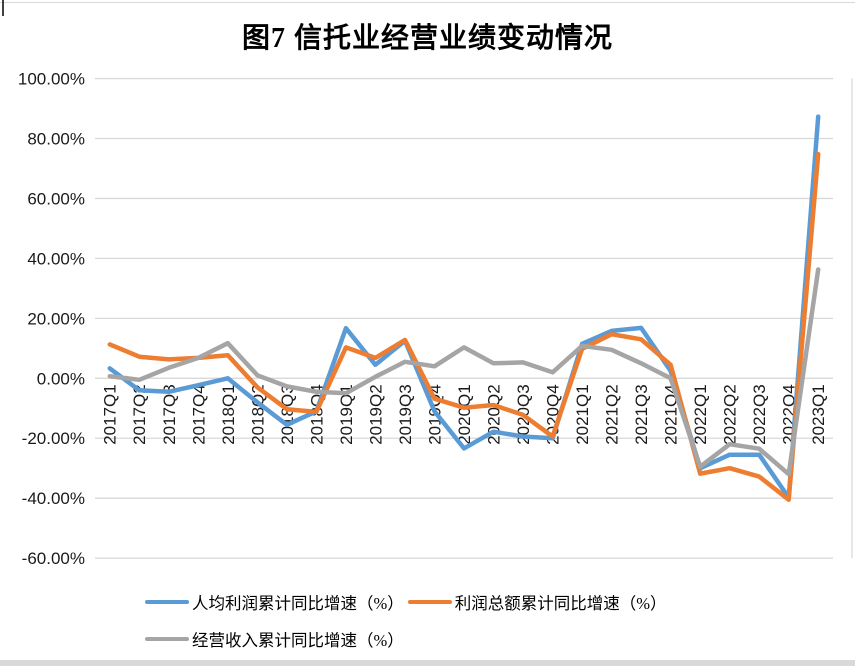  What do you see at coordinates (139, 414) in the screenshot?
I see `x-axis-tick-label: 2017Q2` at bounding box center [139, 414].